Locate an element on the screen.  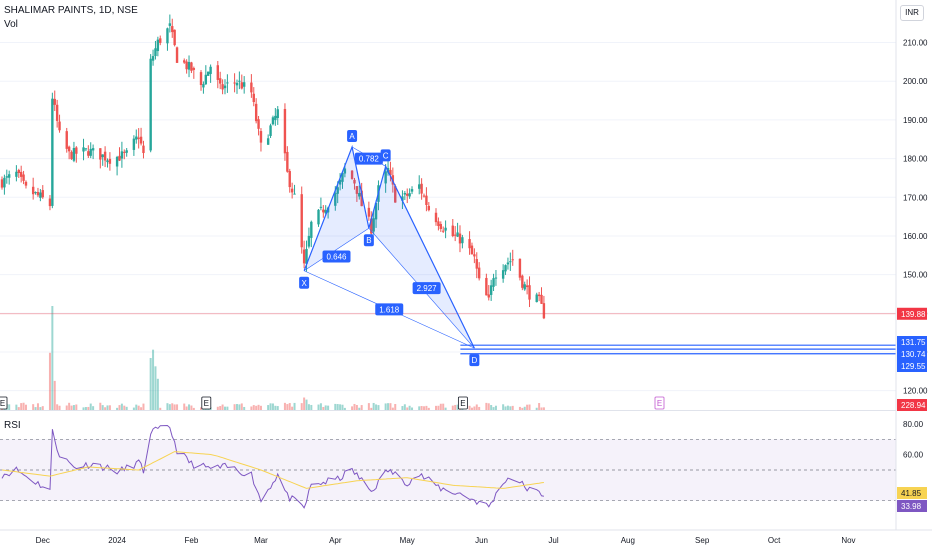
time-tick-label: 2024 is located at coordinates (117, 540).